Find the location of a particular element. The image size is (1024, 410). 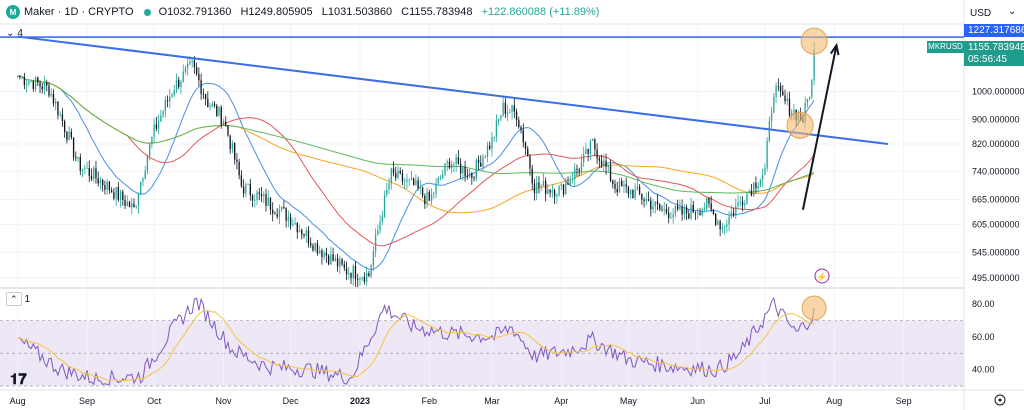

x-tick-label: Sep is located at coordinates (904, 401).